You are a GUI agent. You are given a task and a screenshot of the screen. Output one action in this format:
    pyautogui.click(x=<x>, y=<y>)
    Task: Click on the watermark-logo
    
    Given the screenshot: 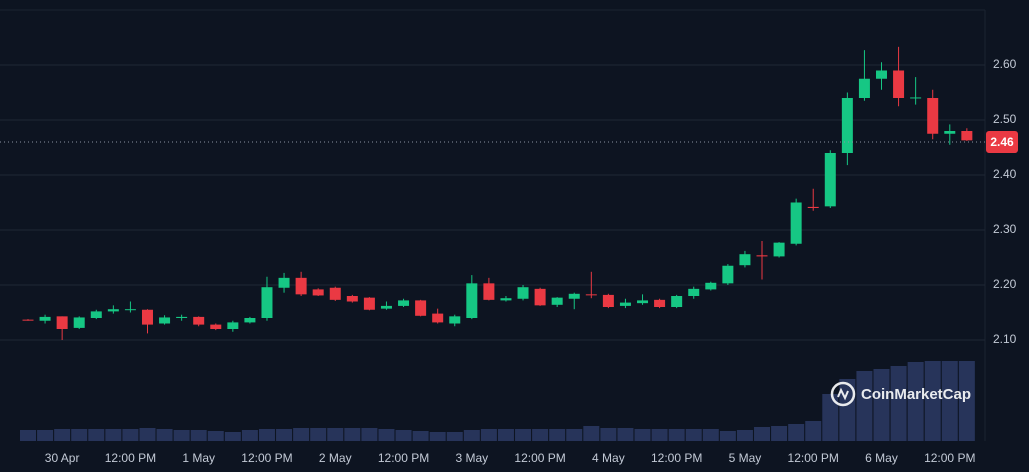 What is the action you would take?
    pyautogui.click(x=843, y=394)
    